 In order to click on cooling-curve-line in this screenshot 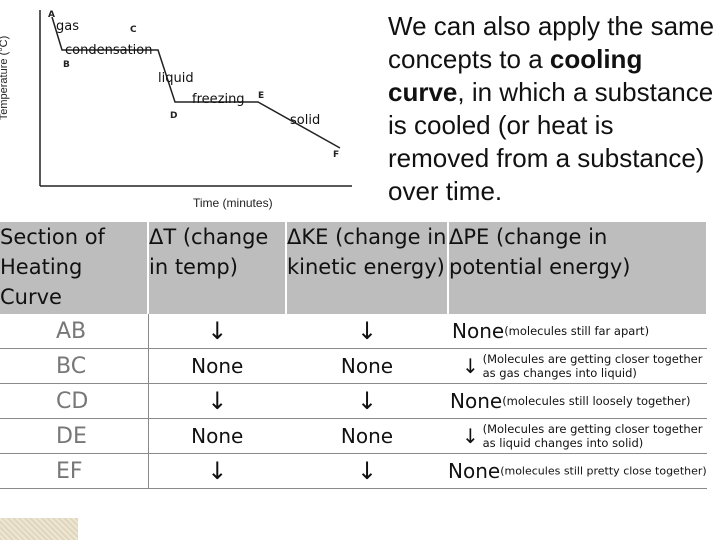, I will do `click(196, 82)`.